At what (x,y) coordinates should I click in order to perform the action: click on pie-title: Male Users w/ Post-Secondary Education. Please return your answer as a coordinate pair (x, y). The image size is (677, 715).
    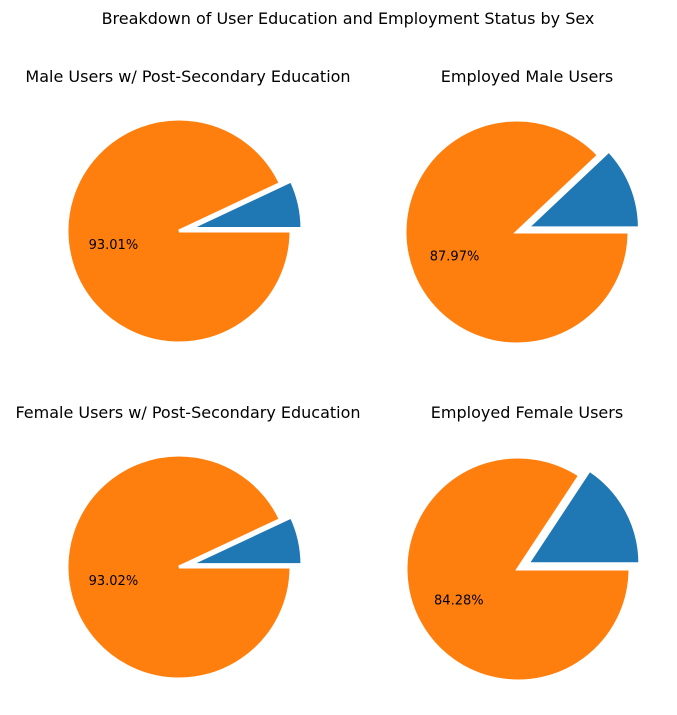
    Looking at the image, I should click on (187, 76).